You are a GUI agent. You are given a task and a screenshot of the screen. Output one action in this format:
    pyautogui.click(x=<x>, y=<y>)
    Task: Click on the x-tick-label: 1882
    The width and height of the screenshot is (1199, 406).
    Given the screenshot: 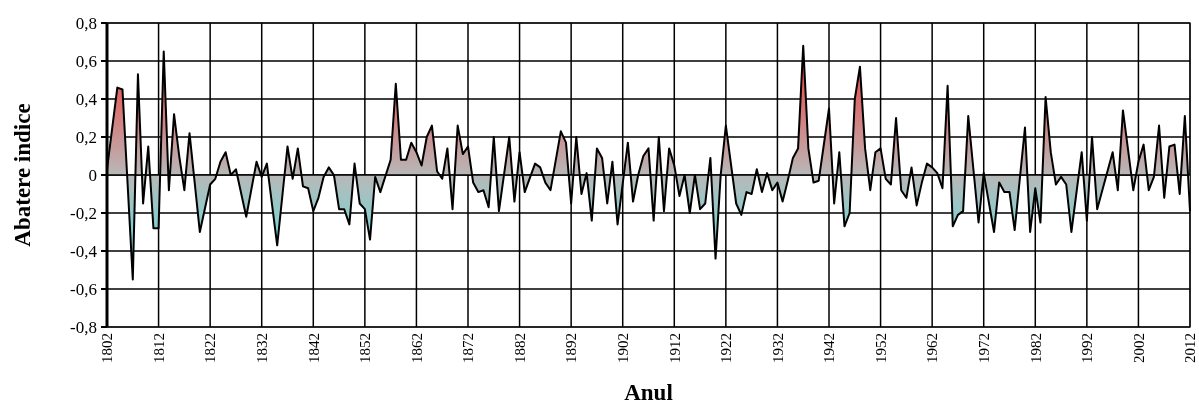 What is the action you would take?
    pyautogui.click(x=519, y=348)
    